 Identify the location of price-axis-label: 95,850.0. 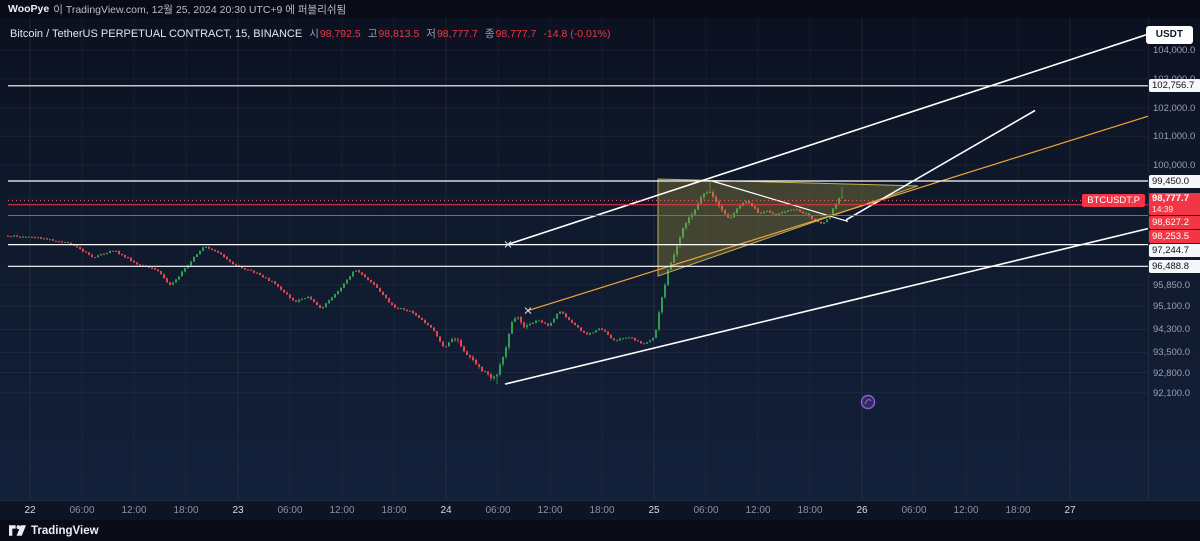
(1171, 285).